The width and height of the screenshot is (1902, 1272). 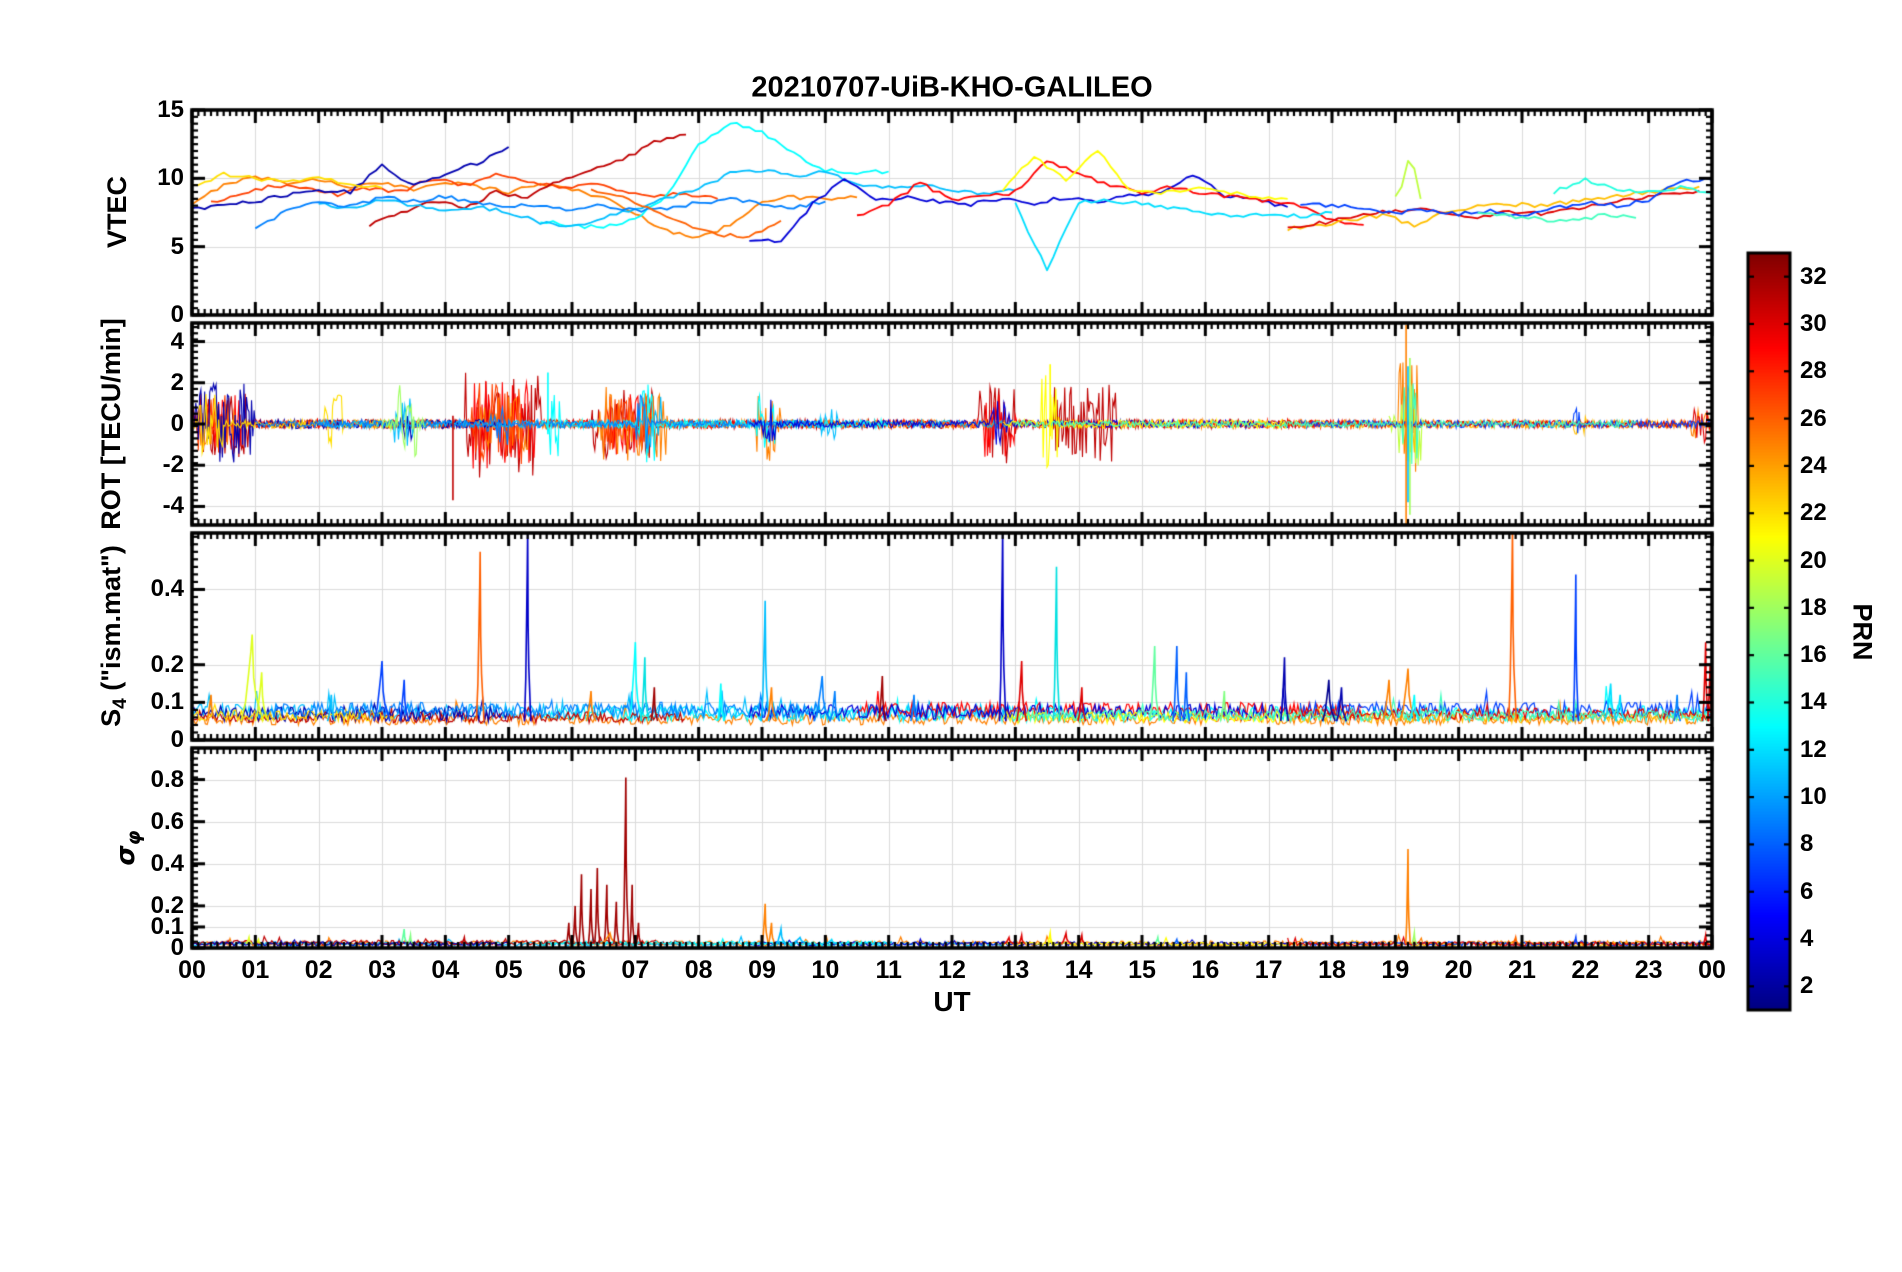 What do you see at coordinates (1813, 560) in the screenshot?
I see `colorbar-tick-label: 20` at bounding box center [1813, 560].